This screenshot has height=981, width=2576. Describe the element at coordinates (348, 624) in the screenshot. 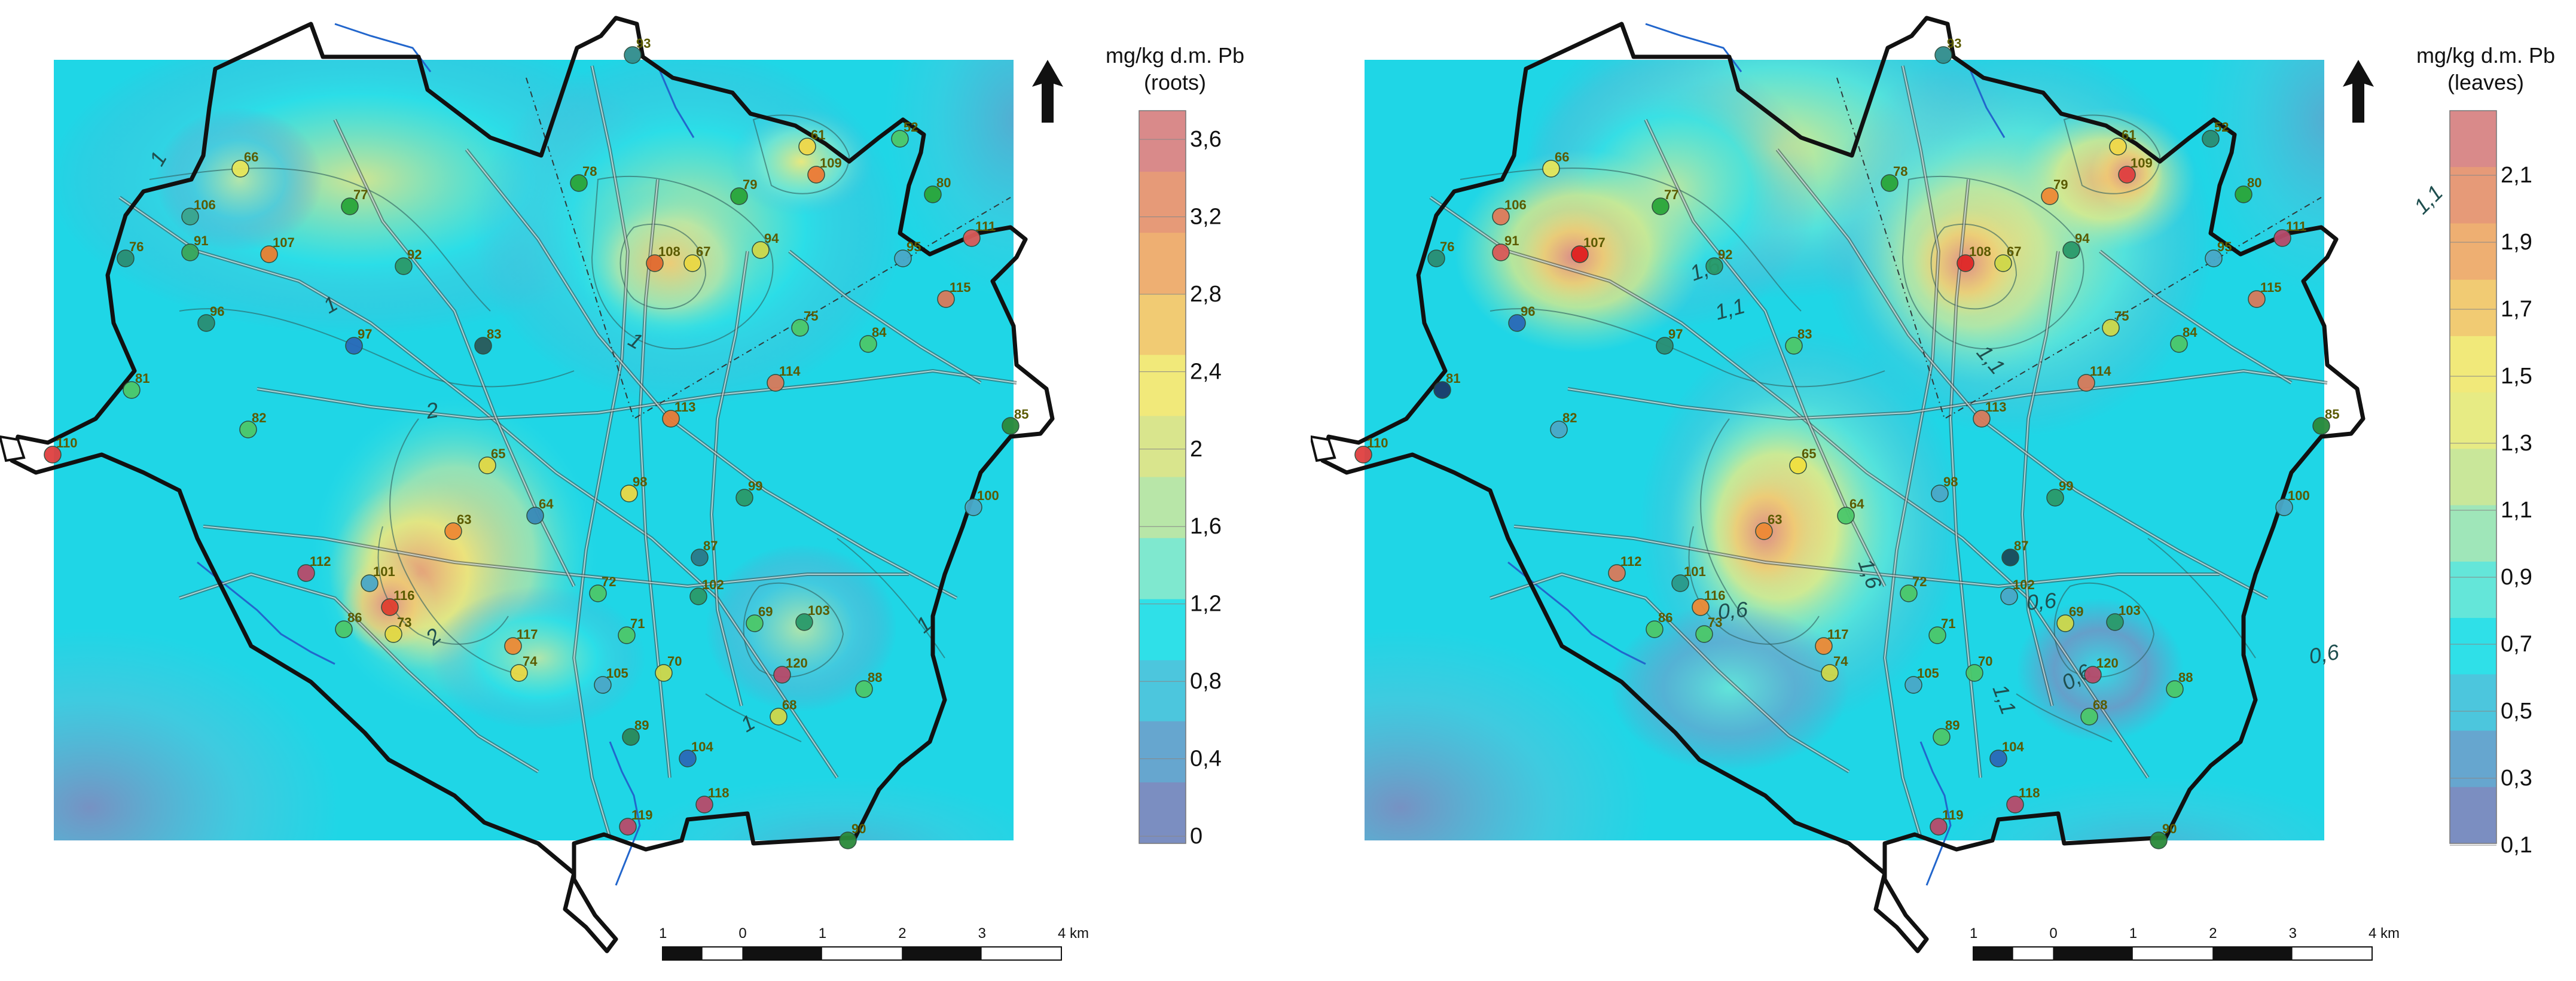

I see `station-marker: 86` at that location.